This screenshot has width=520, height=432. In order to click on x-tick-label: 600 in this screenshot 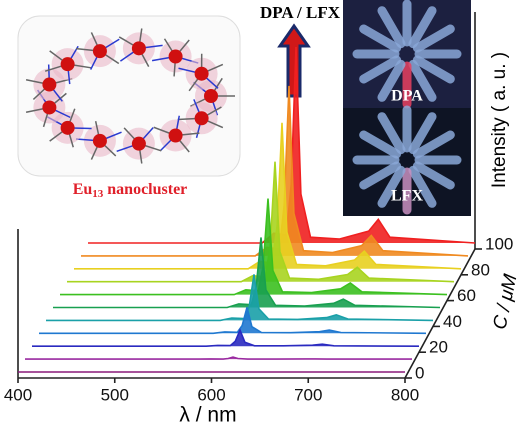, I will do `click(211, 394)`.